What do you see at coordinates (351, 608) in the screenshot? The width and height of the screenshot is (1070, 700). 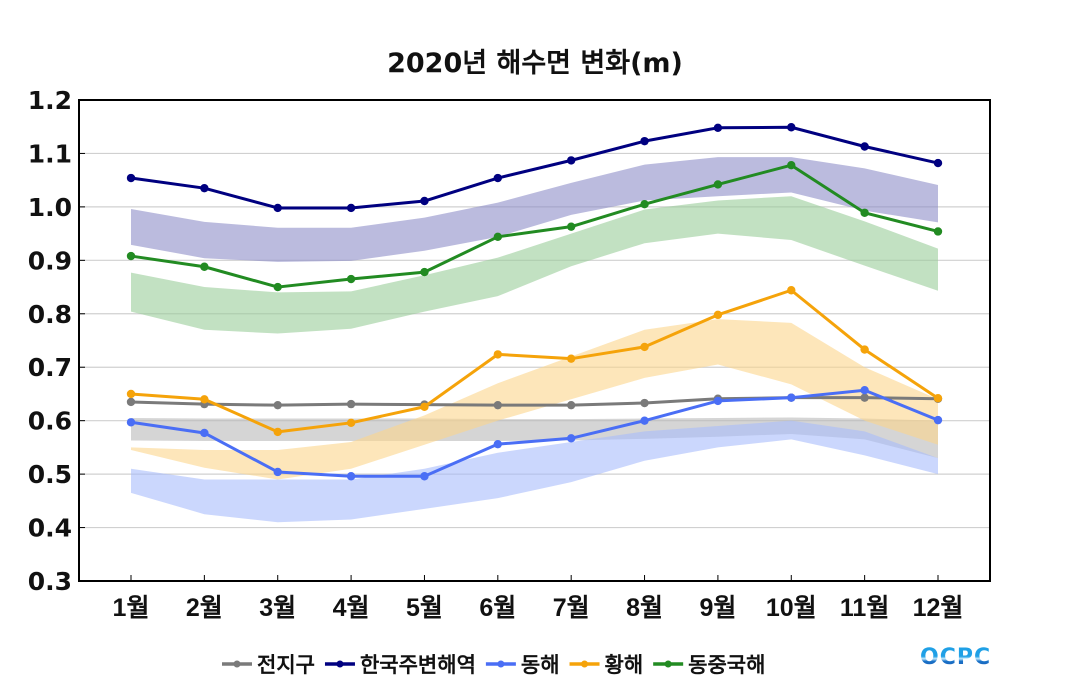 I see `x-tick-label: 4월` at bounding box center [351, 608].